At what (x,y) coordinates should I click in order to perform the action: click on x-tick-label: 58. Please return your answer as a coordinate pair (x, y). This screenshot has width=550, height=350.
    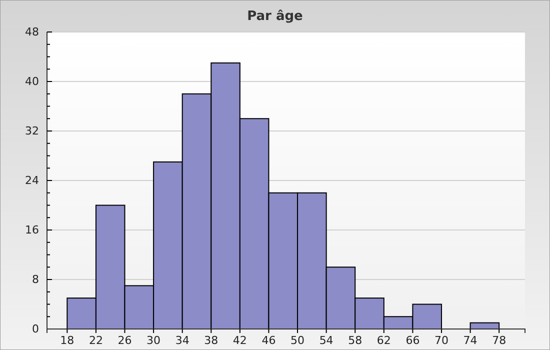
    Looking at the image, I should click on (355, 340).